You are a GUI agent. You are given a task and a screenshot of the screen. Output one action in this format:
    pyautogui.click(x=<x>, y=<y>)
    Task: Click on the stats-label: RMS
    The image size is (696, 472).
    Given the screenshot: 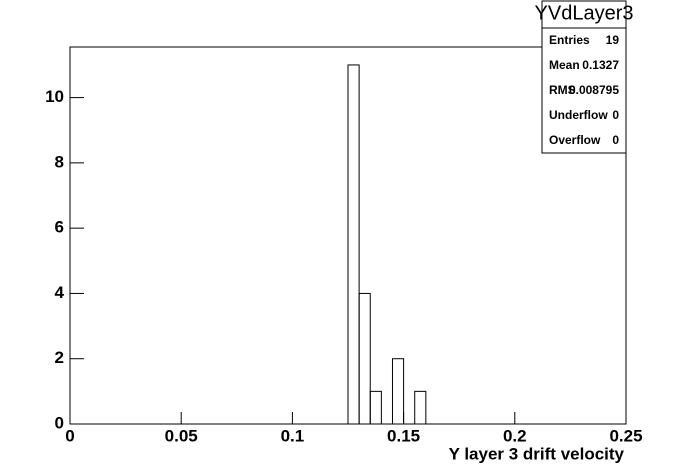 What is the action you would take?
    pyautogui.click(x=562, y=90)
    